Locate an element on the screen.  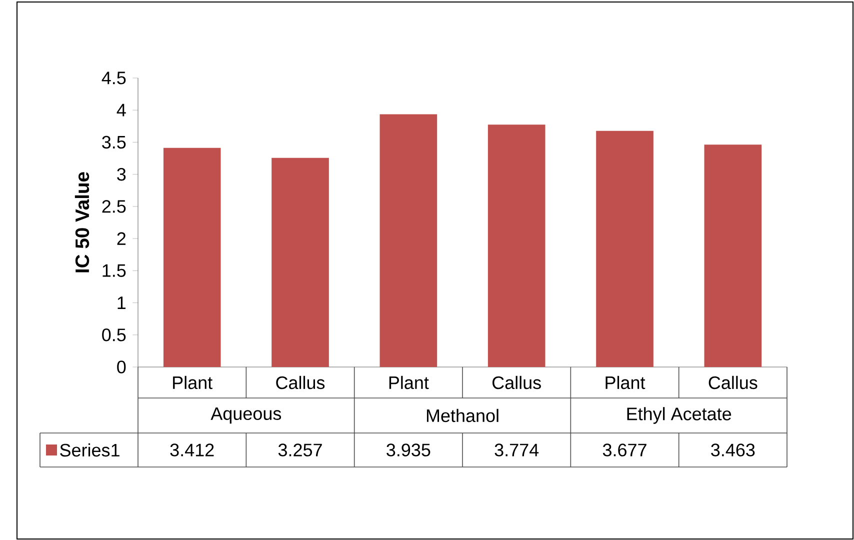
legend-label: Series1 is located at coordinates (90, 450).